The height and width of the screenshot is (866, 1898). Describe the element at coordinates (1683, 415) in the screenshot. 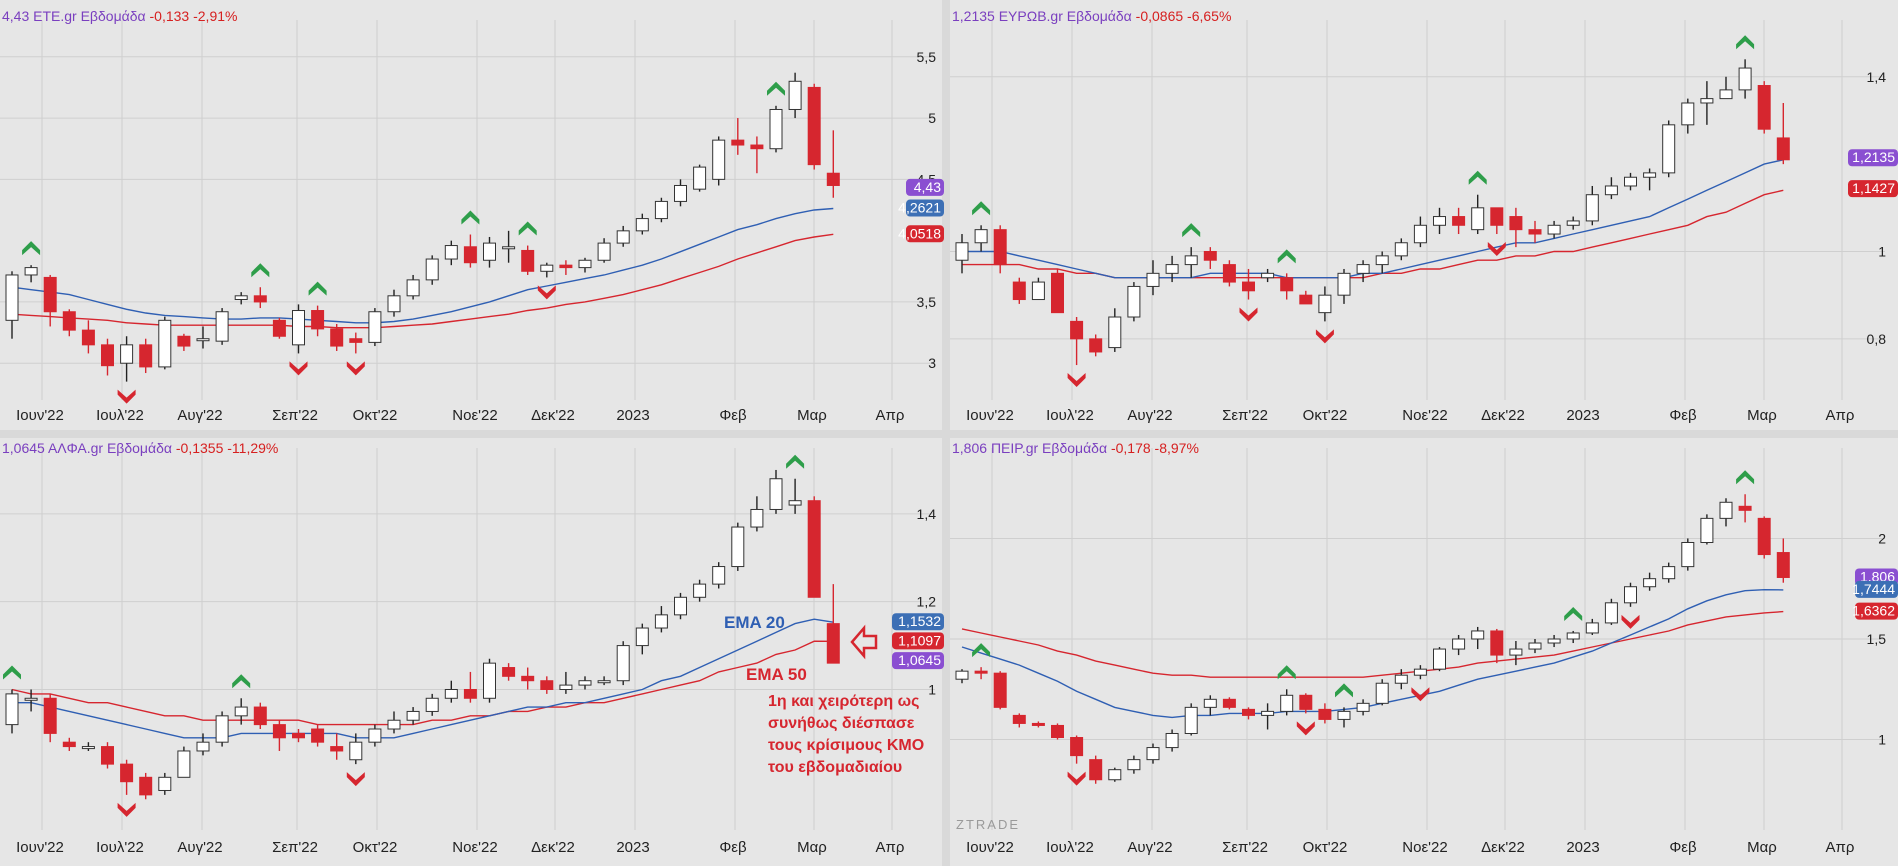

I see `x-tick-label: Φεβ` at that location.